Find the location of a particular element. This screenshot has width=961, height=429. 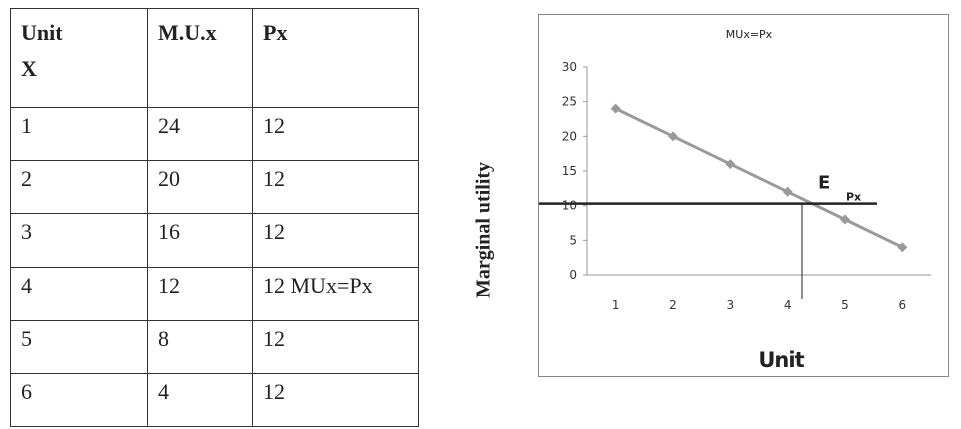

header-unit-line2: X is located at coordinates (29, 68).